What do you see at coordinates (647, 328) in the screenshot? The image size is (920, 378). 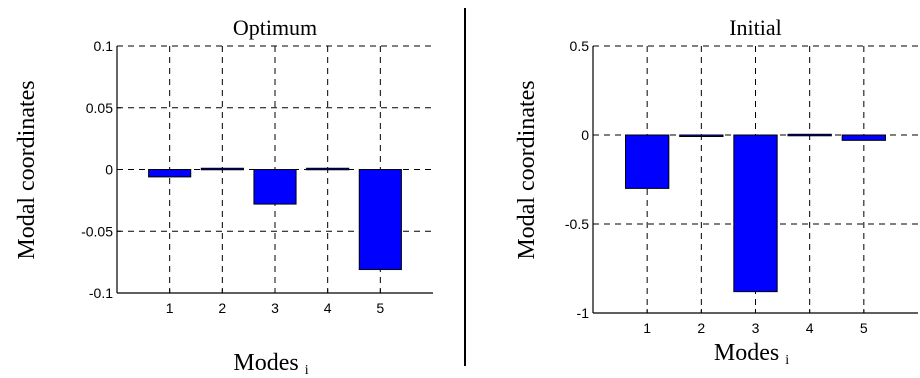 I see `initial-x-tick-label: 1` at bounding box center [647, 328].